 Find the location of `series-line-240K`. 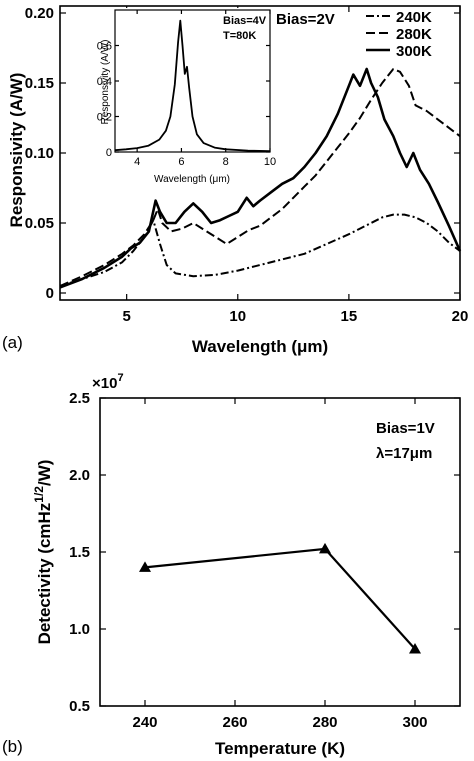

series-line-240K is located at coordinates (260, 250).